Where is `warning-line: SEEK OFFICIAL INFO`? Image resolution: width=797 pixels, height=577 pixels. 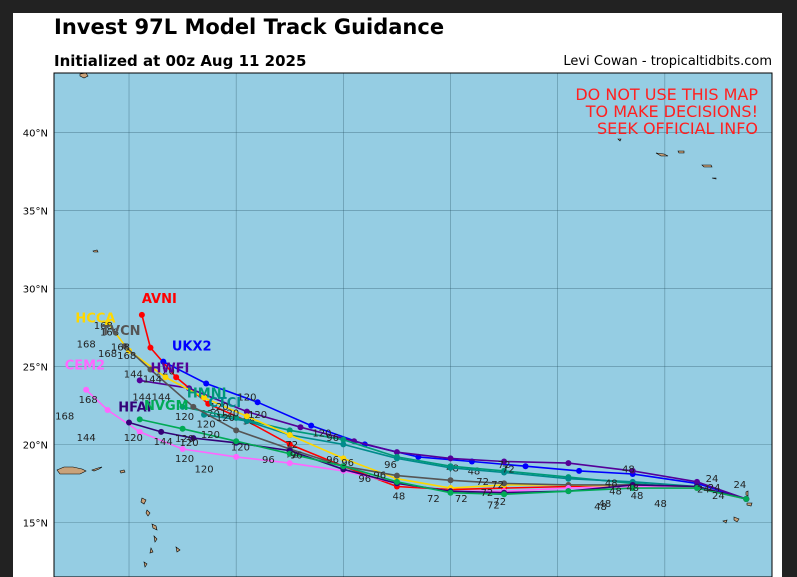 warning-line: SEEK OFFICIAL INFO is located at coordinates (677, 128).